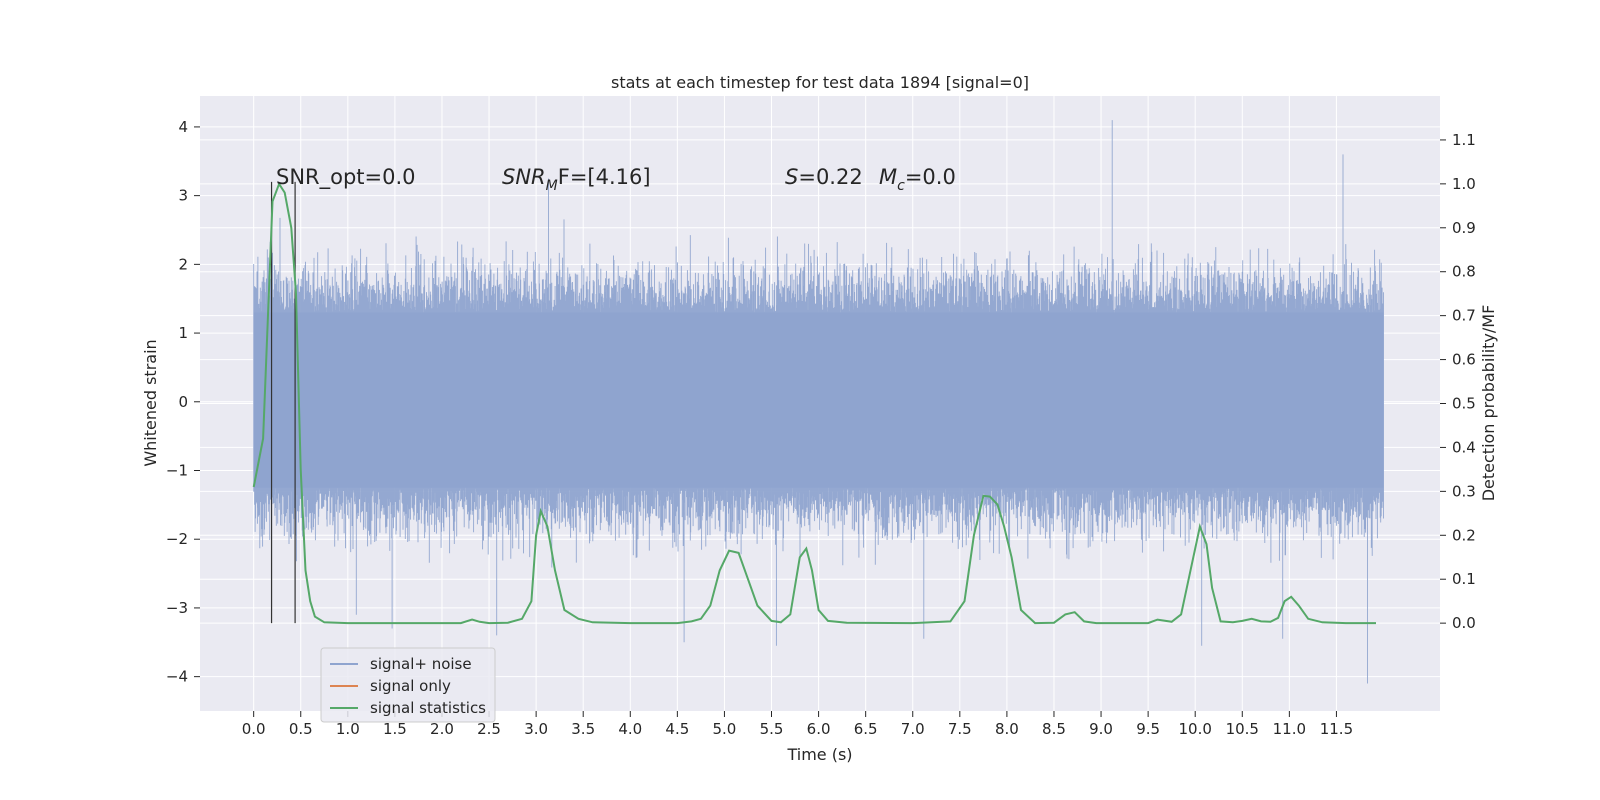  What do you see at coordinates (183, 196) in the screenshot?
I see `y-left-tick-label: 3` at bounding box center [183, 196].